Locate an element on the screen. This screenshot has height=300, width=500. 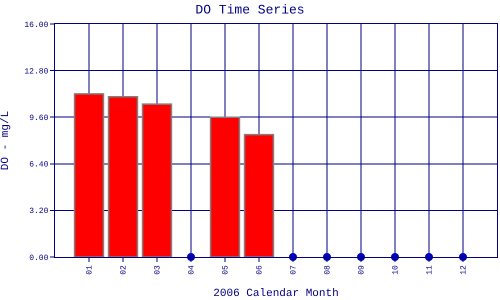
x-tick-label: 09 is located at coordinates (362, 270).